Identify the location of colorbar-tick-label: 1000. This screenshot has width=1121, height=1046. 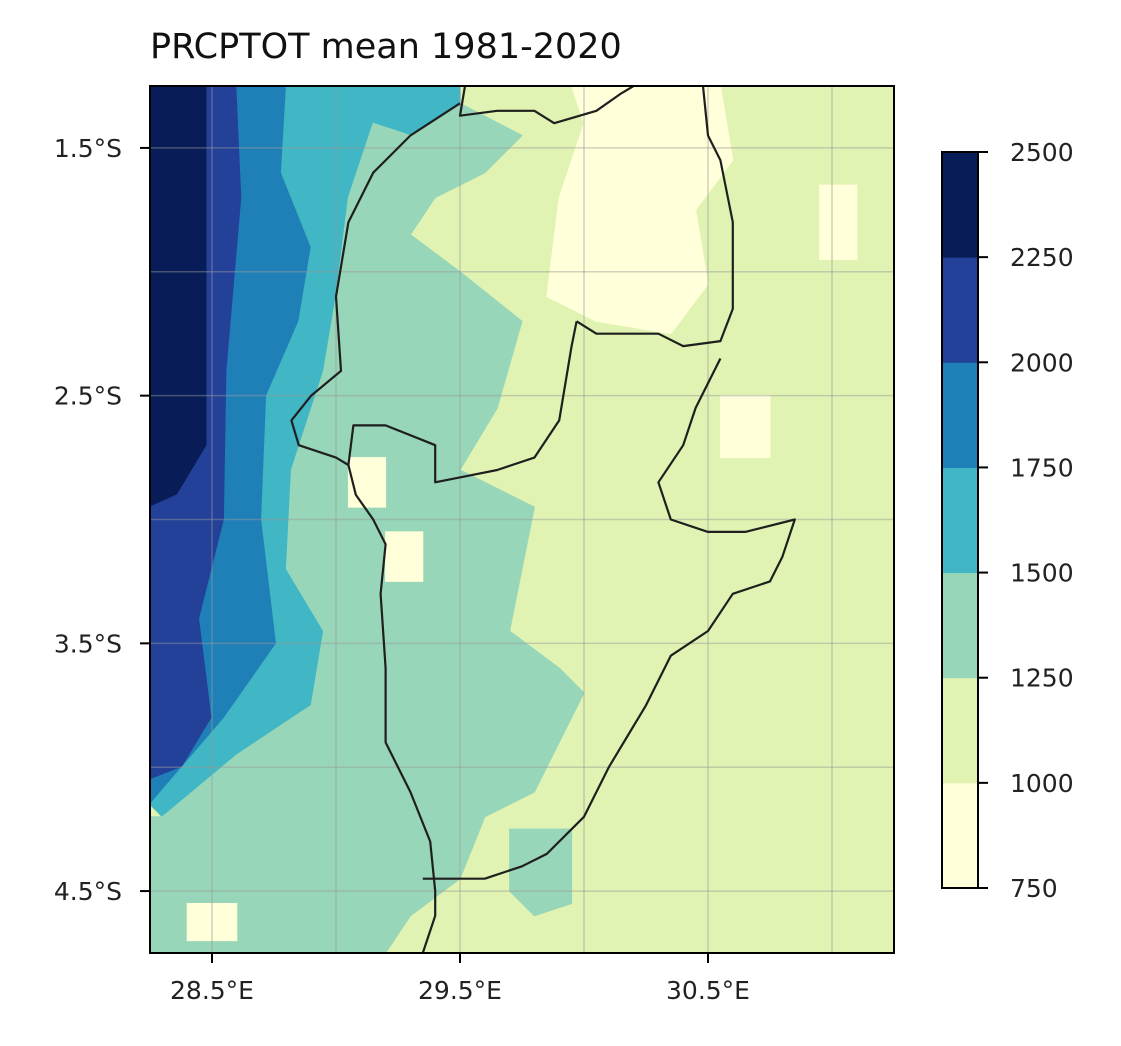
(1042, 783).